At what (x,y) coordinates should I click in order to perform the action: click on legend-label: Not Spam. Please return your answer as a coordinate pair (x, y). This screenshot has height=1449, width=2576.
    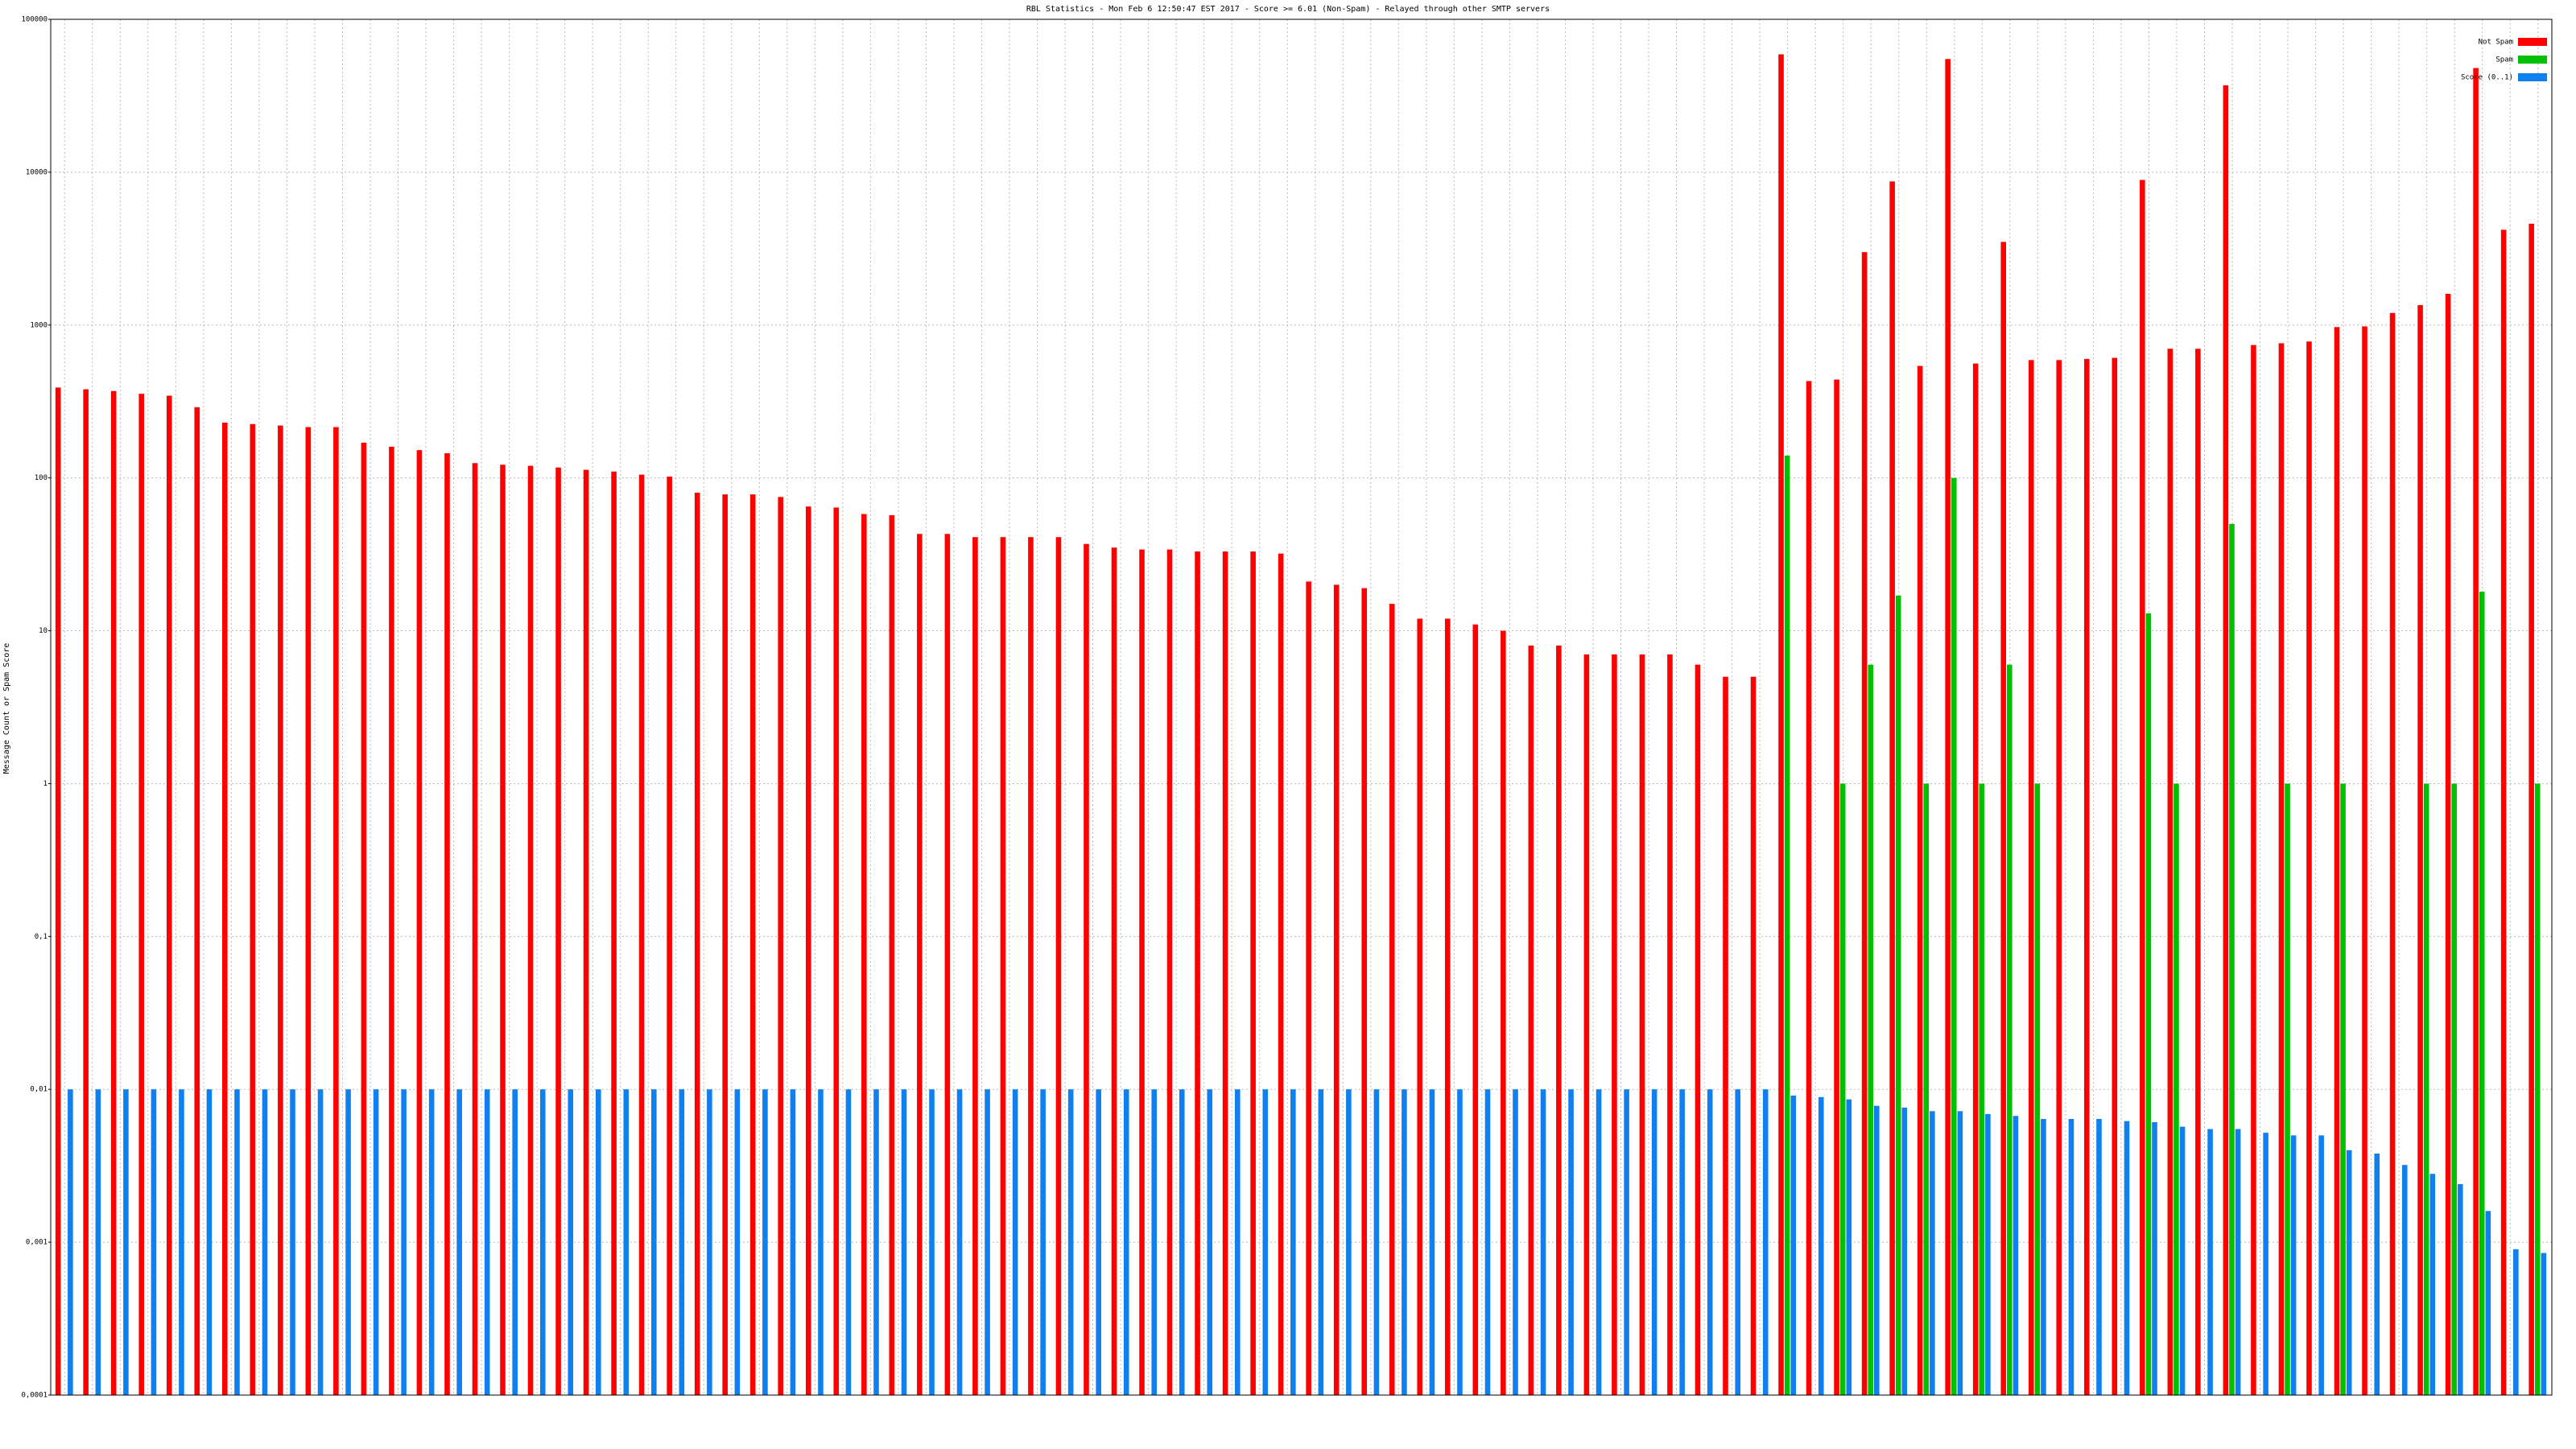
    Looking at the image, I should click on (2496, 43).